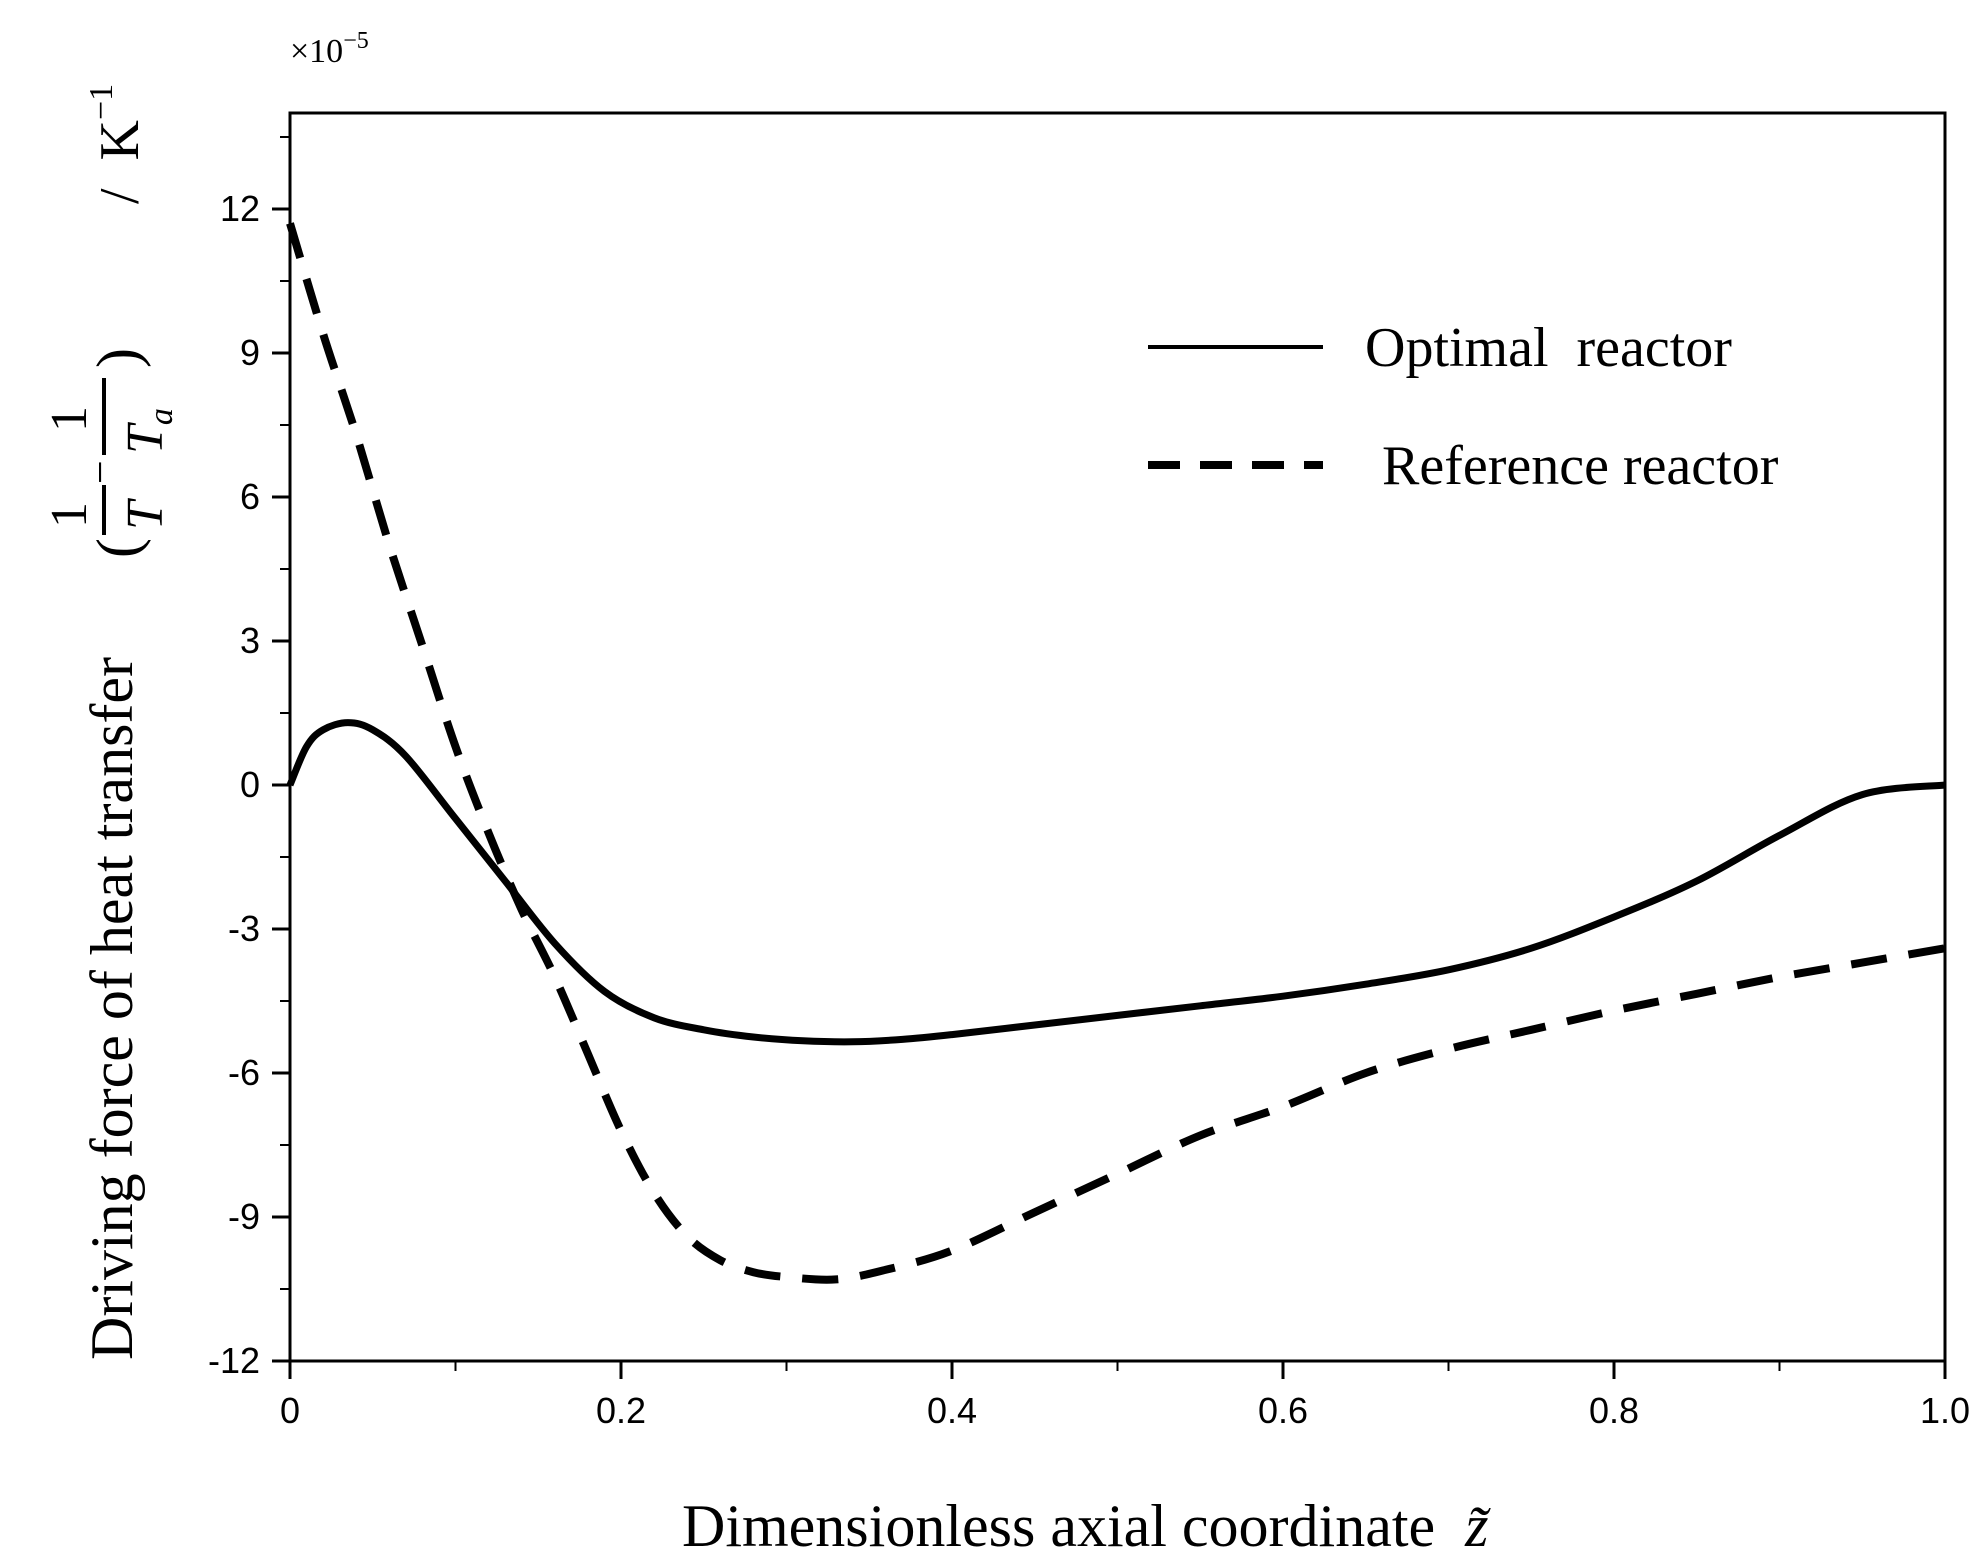 This screenshot has width=1983, height=1558. What do you see at coordinates (107, 158) in the screenshot?
I see `y-axis-label-unit: / K−1` at bounding box center [107, 158].